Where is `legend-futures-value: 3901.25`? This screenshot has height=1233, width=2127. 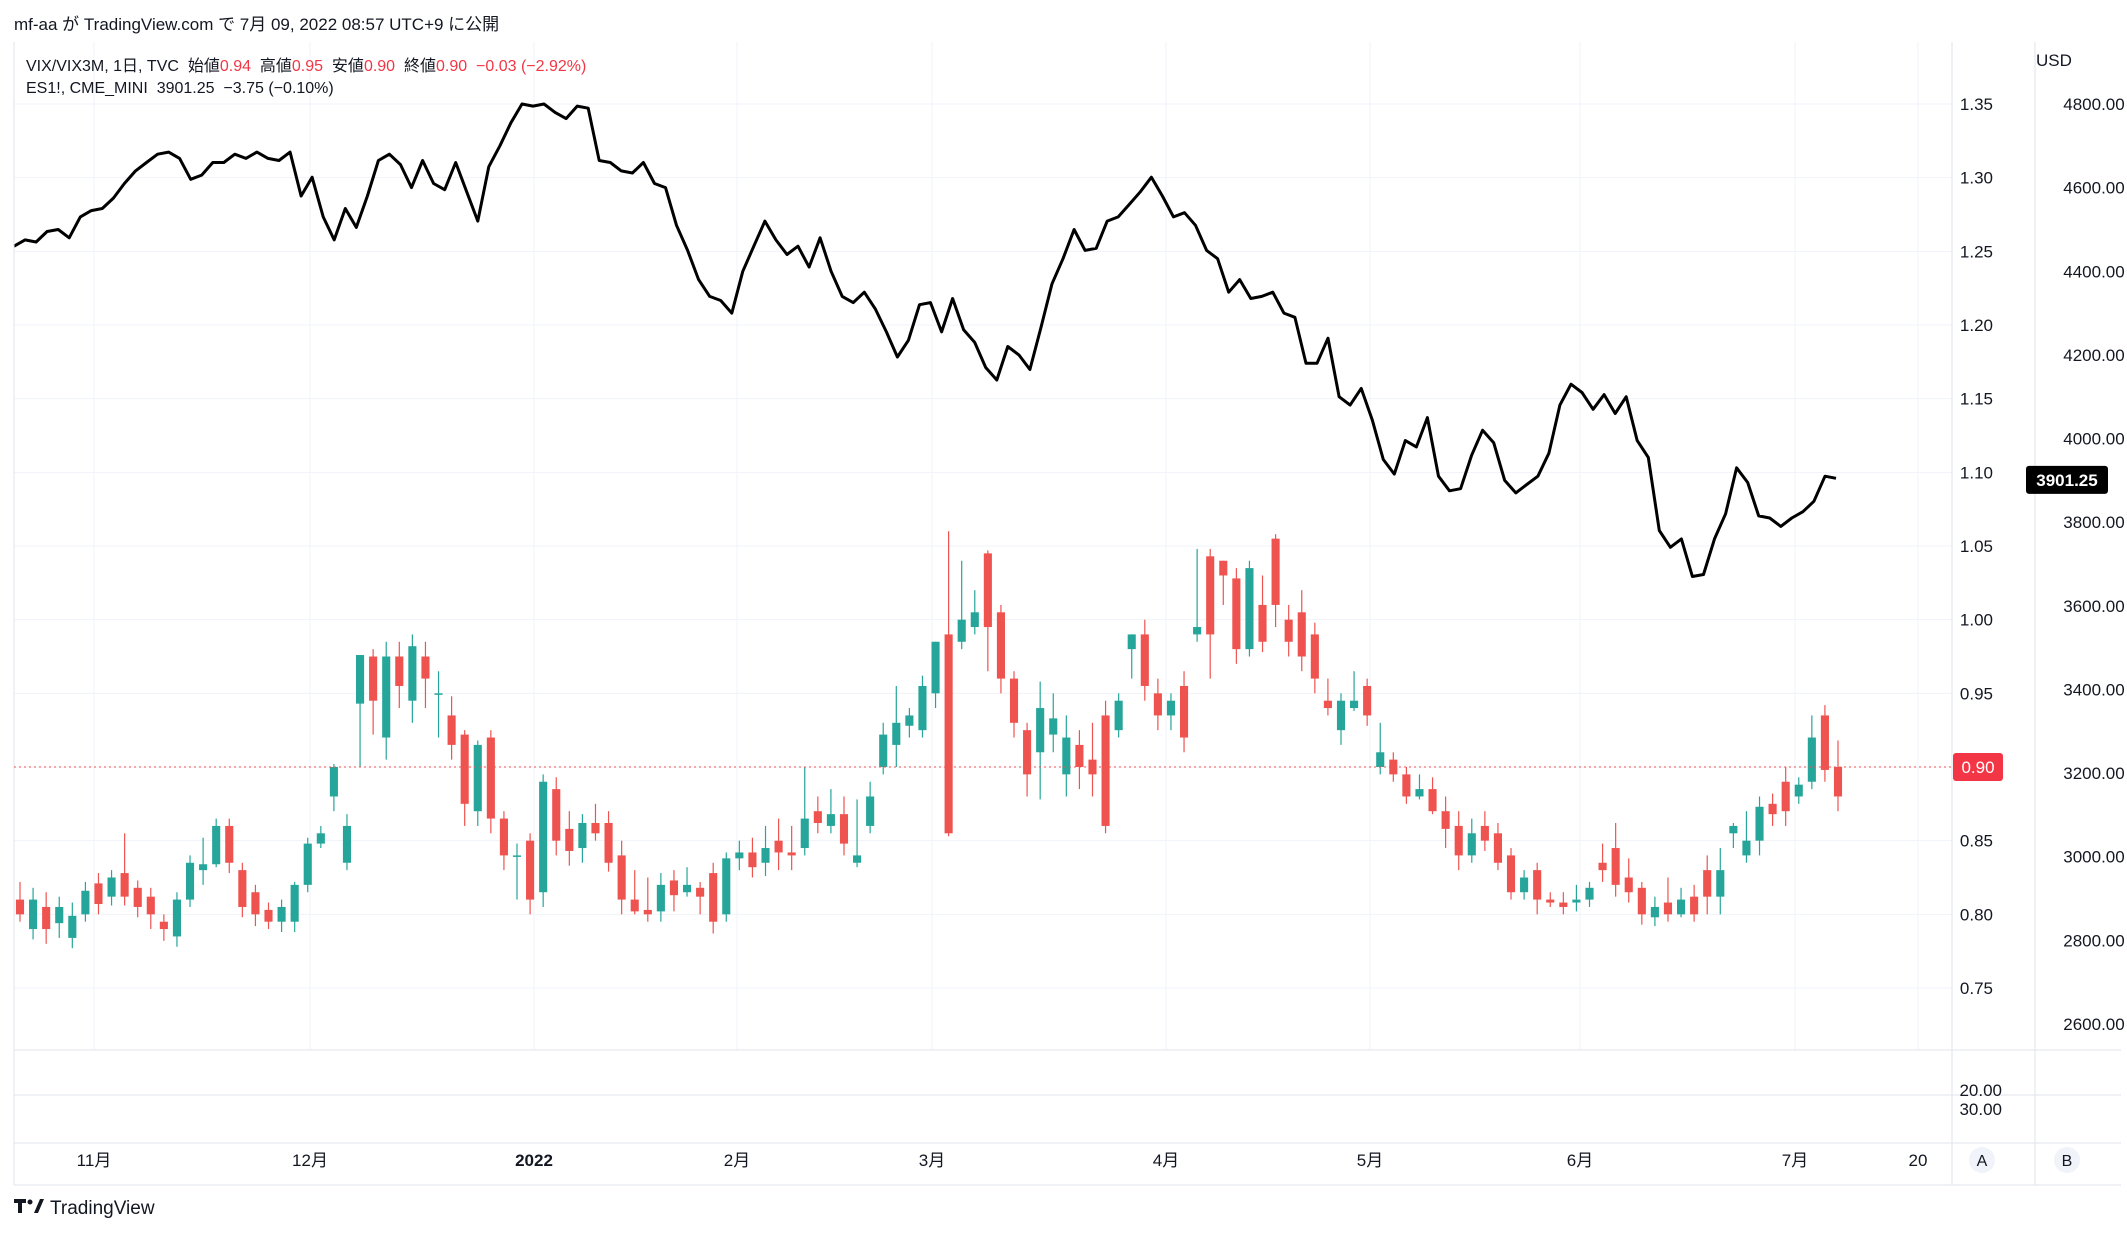
legend-futures-value: 3901.25 is located at coordinates (185, 88).